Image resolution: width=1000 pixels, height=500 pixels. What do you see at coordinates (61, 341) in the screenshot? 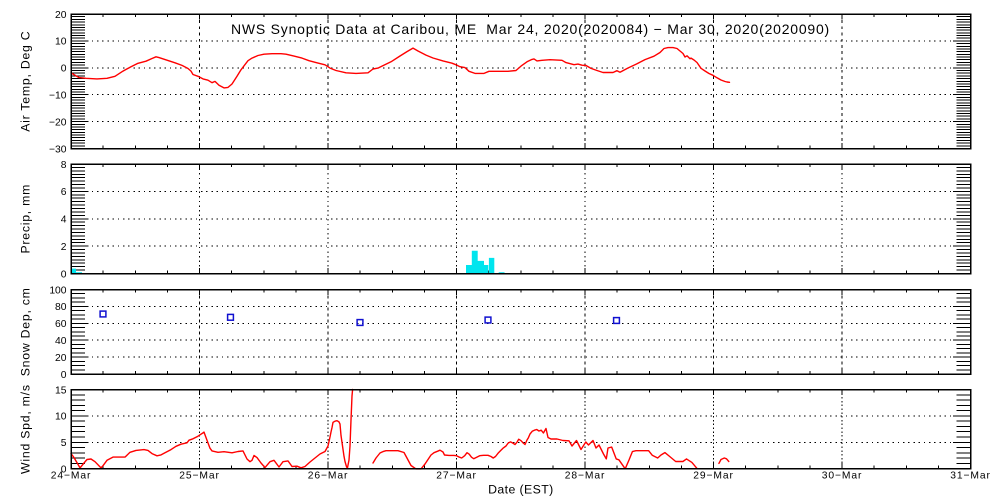
I see `svg-text: 40` at bounding box center [61, 341].